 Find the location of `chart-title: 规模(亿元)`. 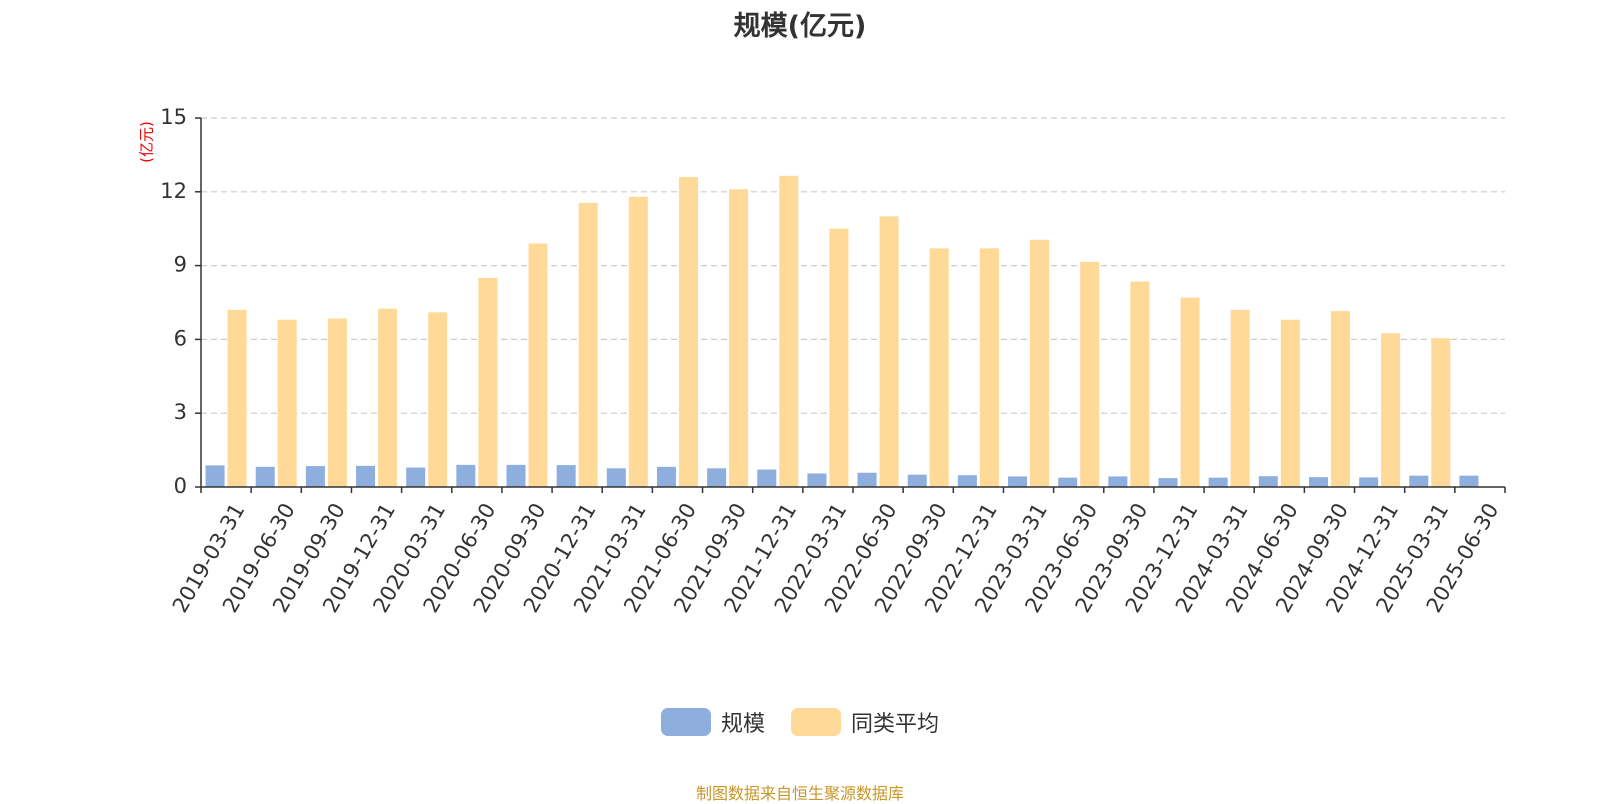

chart-title: 规模(亿元) is located at coordinates (800, 26).